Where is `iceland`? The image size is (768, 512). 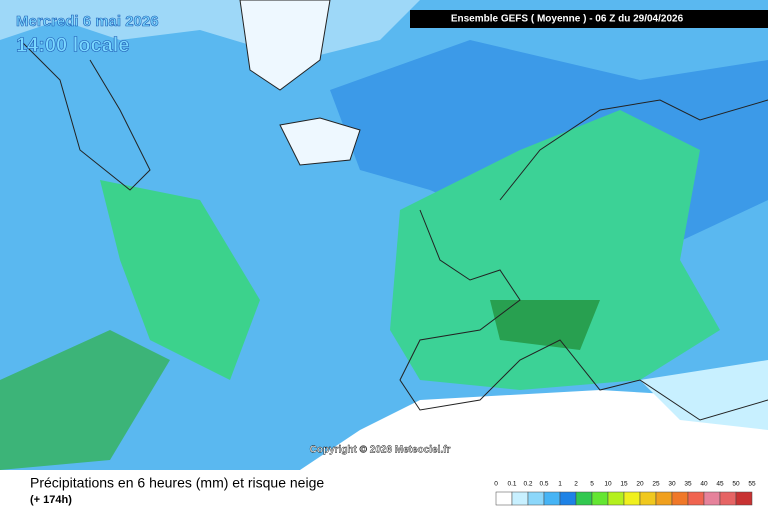 iceland is located at coordinates (320, 141).